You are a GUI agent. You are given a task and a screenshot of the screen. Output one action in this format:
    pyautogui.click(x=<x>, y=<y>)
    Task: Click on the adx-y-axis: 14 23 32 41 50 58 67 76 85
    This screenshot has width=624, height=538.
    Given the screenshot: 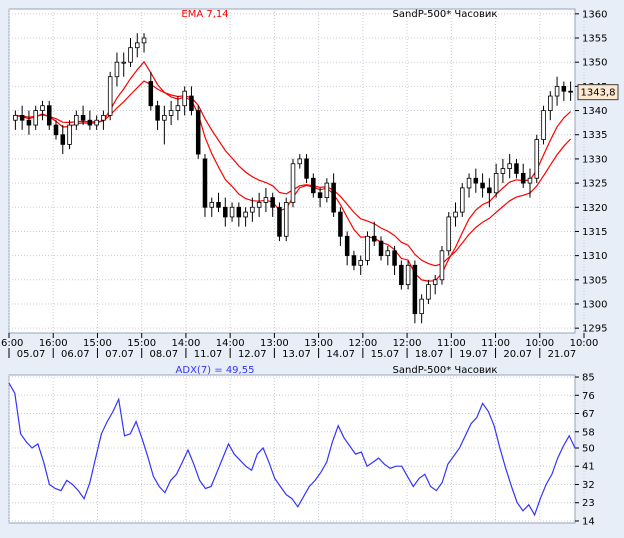 What is the action you would take?
    pyautogui.click(x=585, y=450)
    